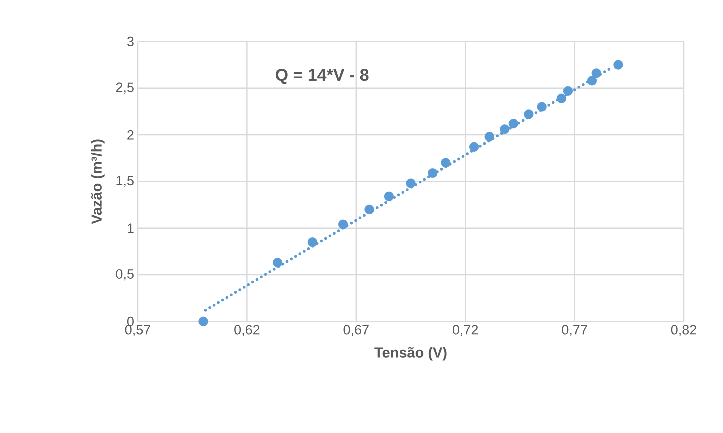 This screenshot has height=433, width=723. Describe the element at coordinates (125, 88) in the screenshot. I see `y-tick-label: 2,5` at that location.